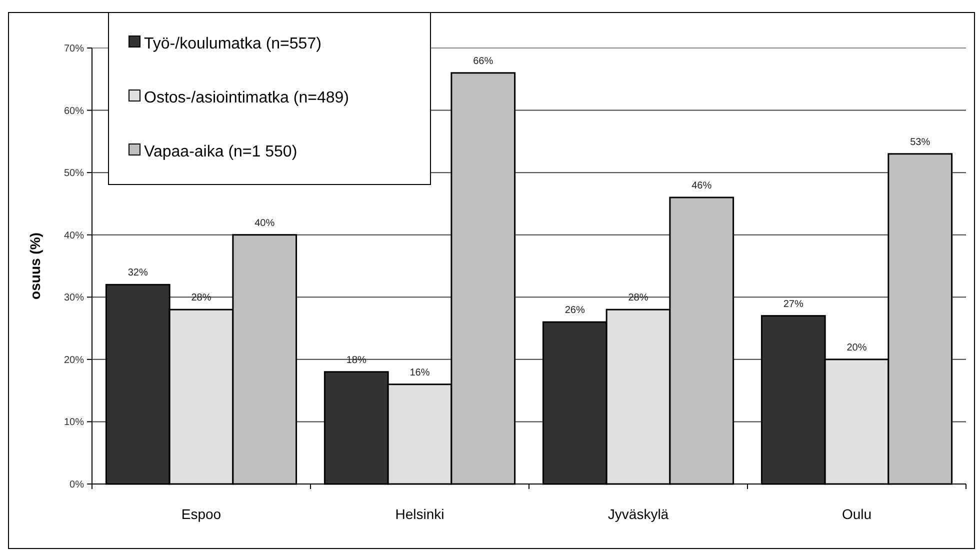 This screenshot has width=976, height=550. Describe the element at coordinates (221, 152) in the screenshot. I see `legend-label: Vapaa-aika (n=1 550)` at that location.